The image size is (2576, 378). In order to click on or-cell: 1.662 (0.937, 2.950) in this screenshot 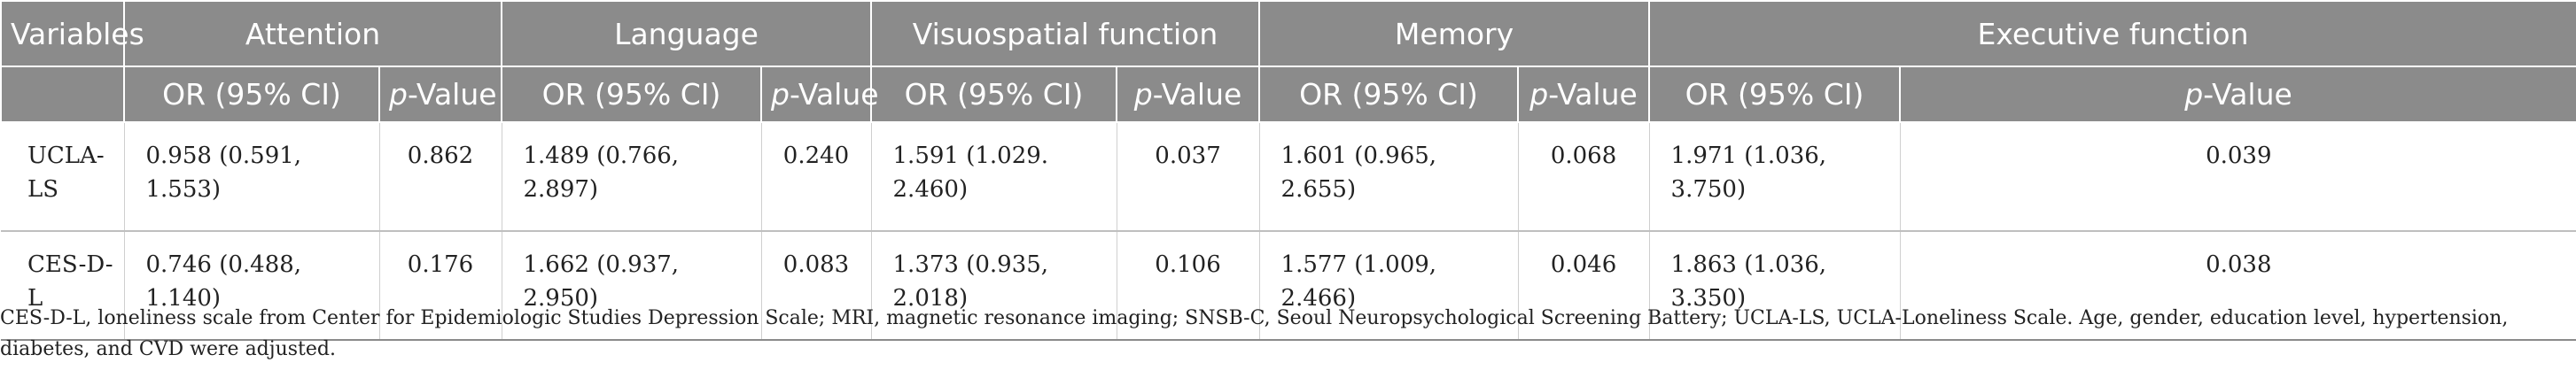, I will do `click(632, 286)`.